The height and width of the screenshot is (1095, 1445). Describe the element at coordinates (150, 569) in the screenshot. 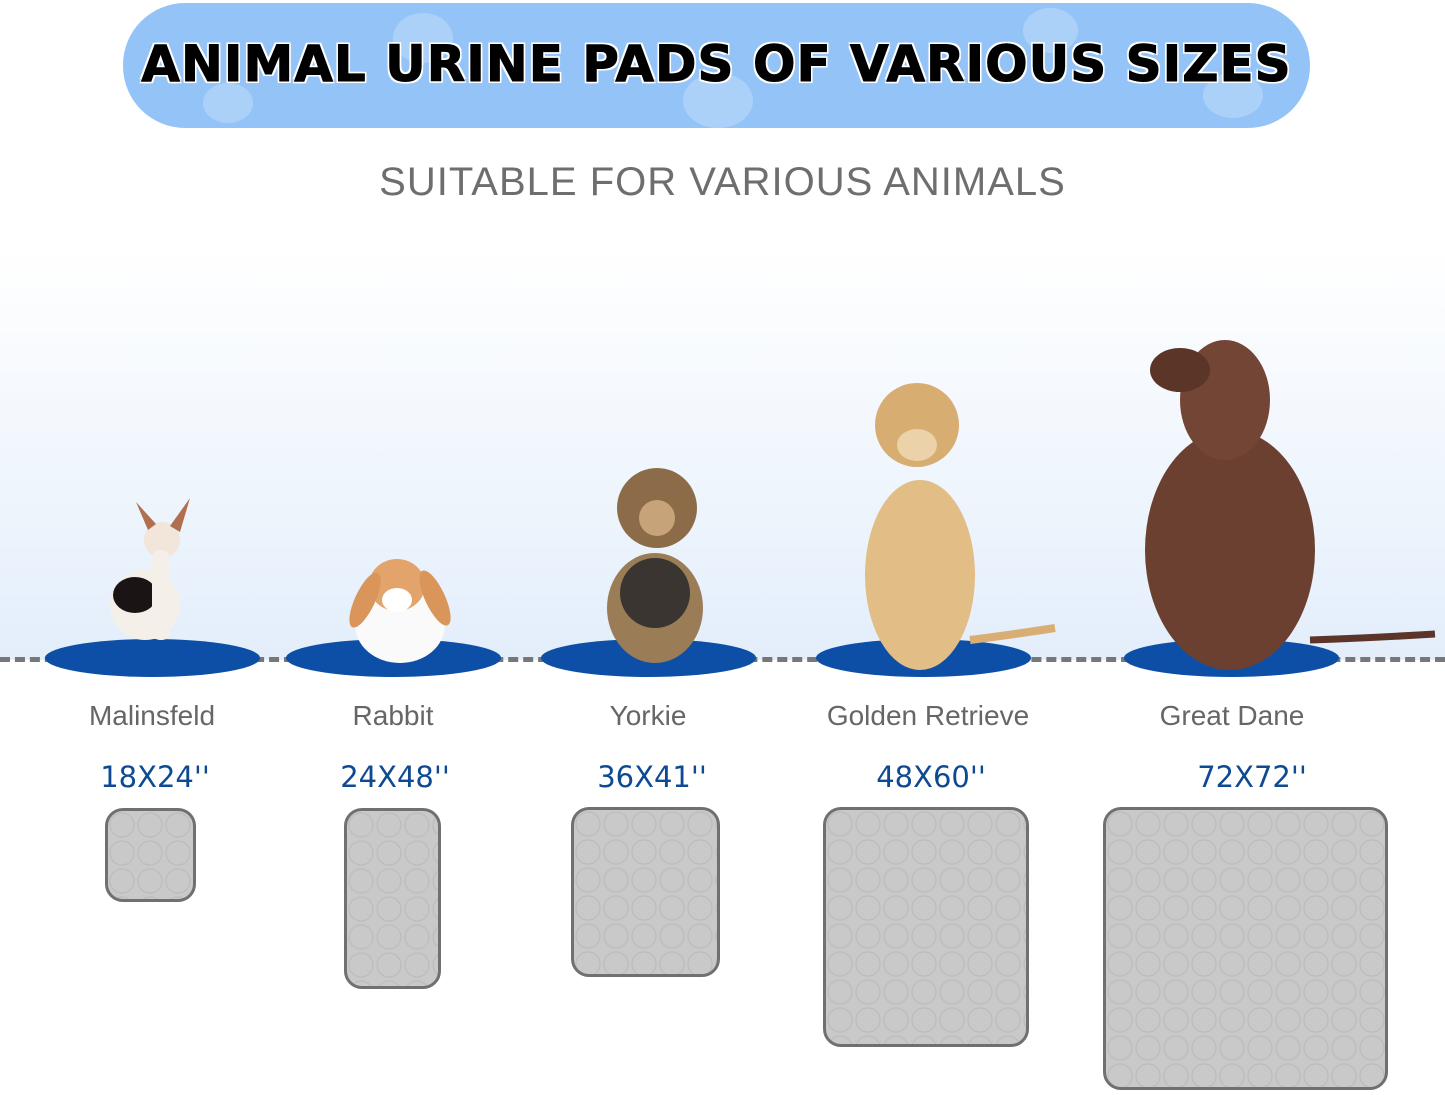

I see `chihuahua-image` at that location.